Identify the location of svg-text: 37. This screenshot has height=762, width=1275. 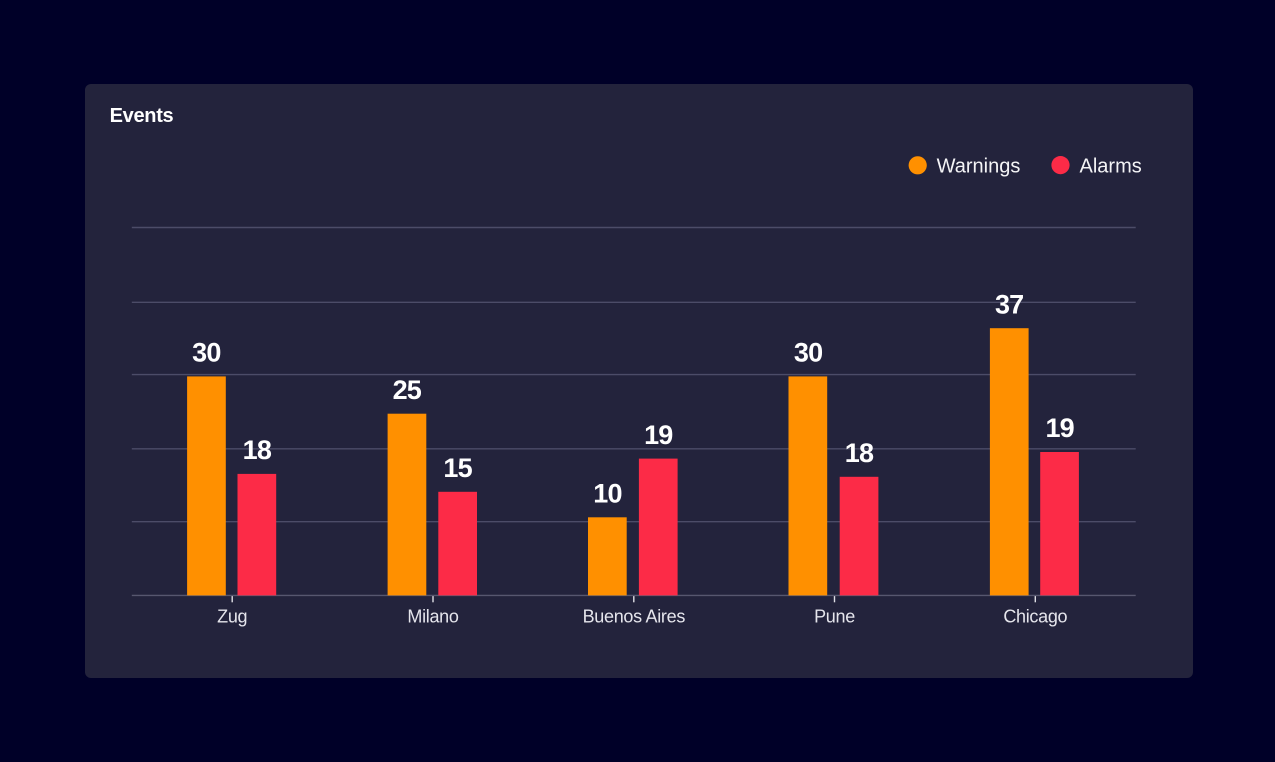
(1009, 304).